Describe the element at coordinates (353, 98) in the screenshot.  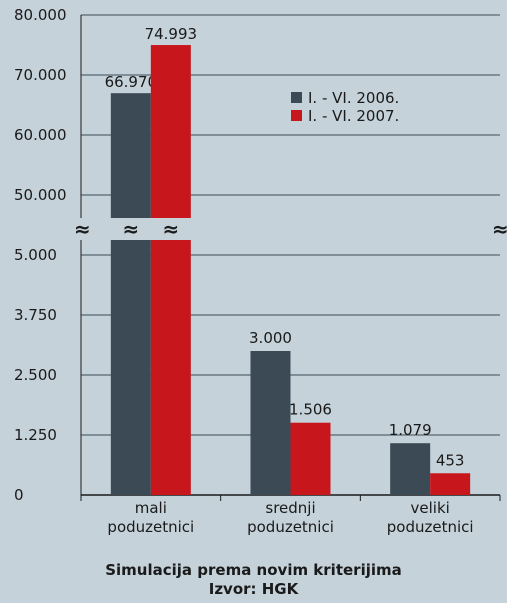
I see `legend-label: I. - VI. 2006.` at that location.